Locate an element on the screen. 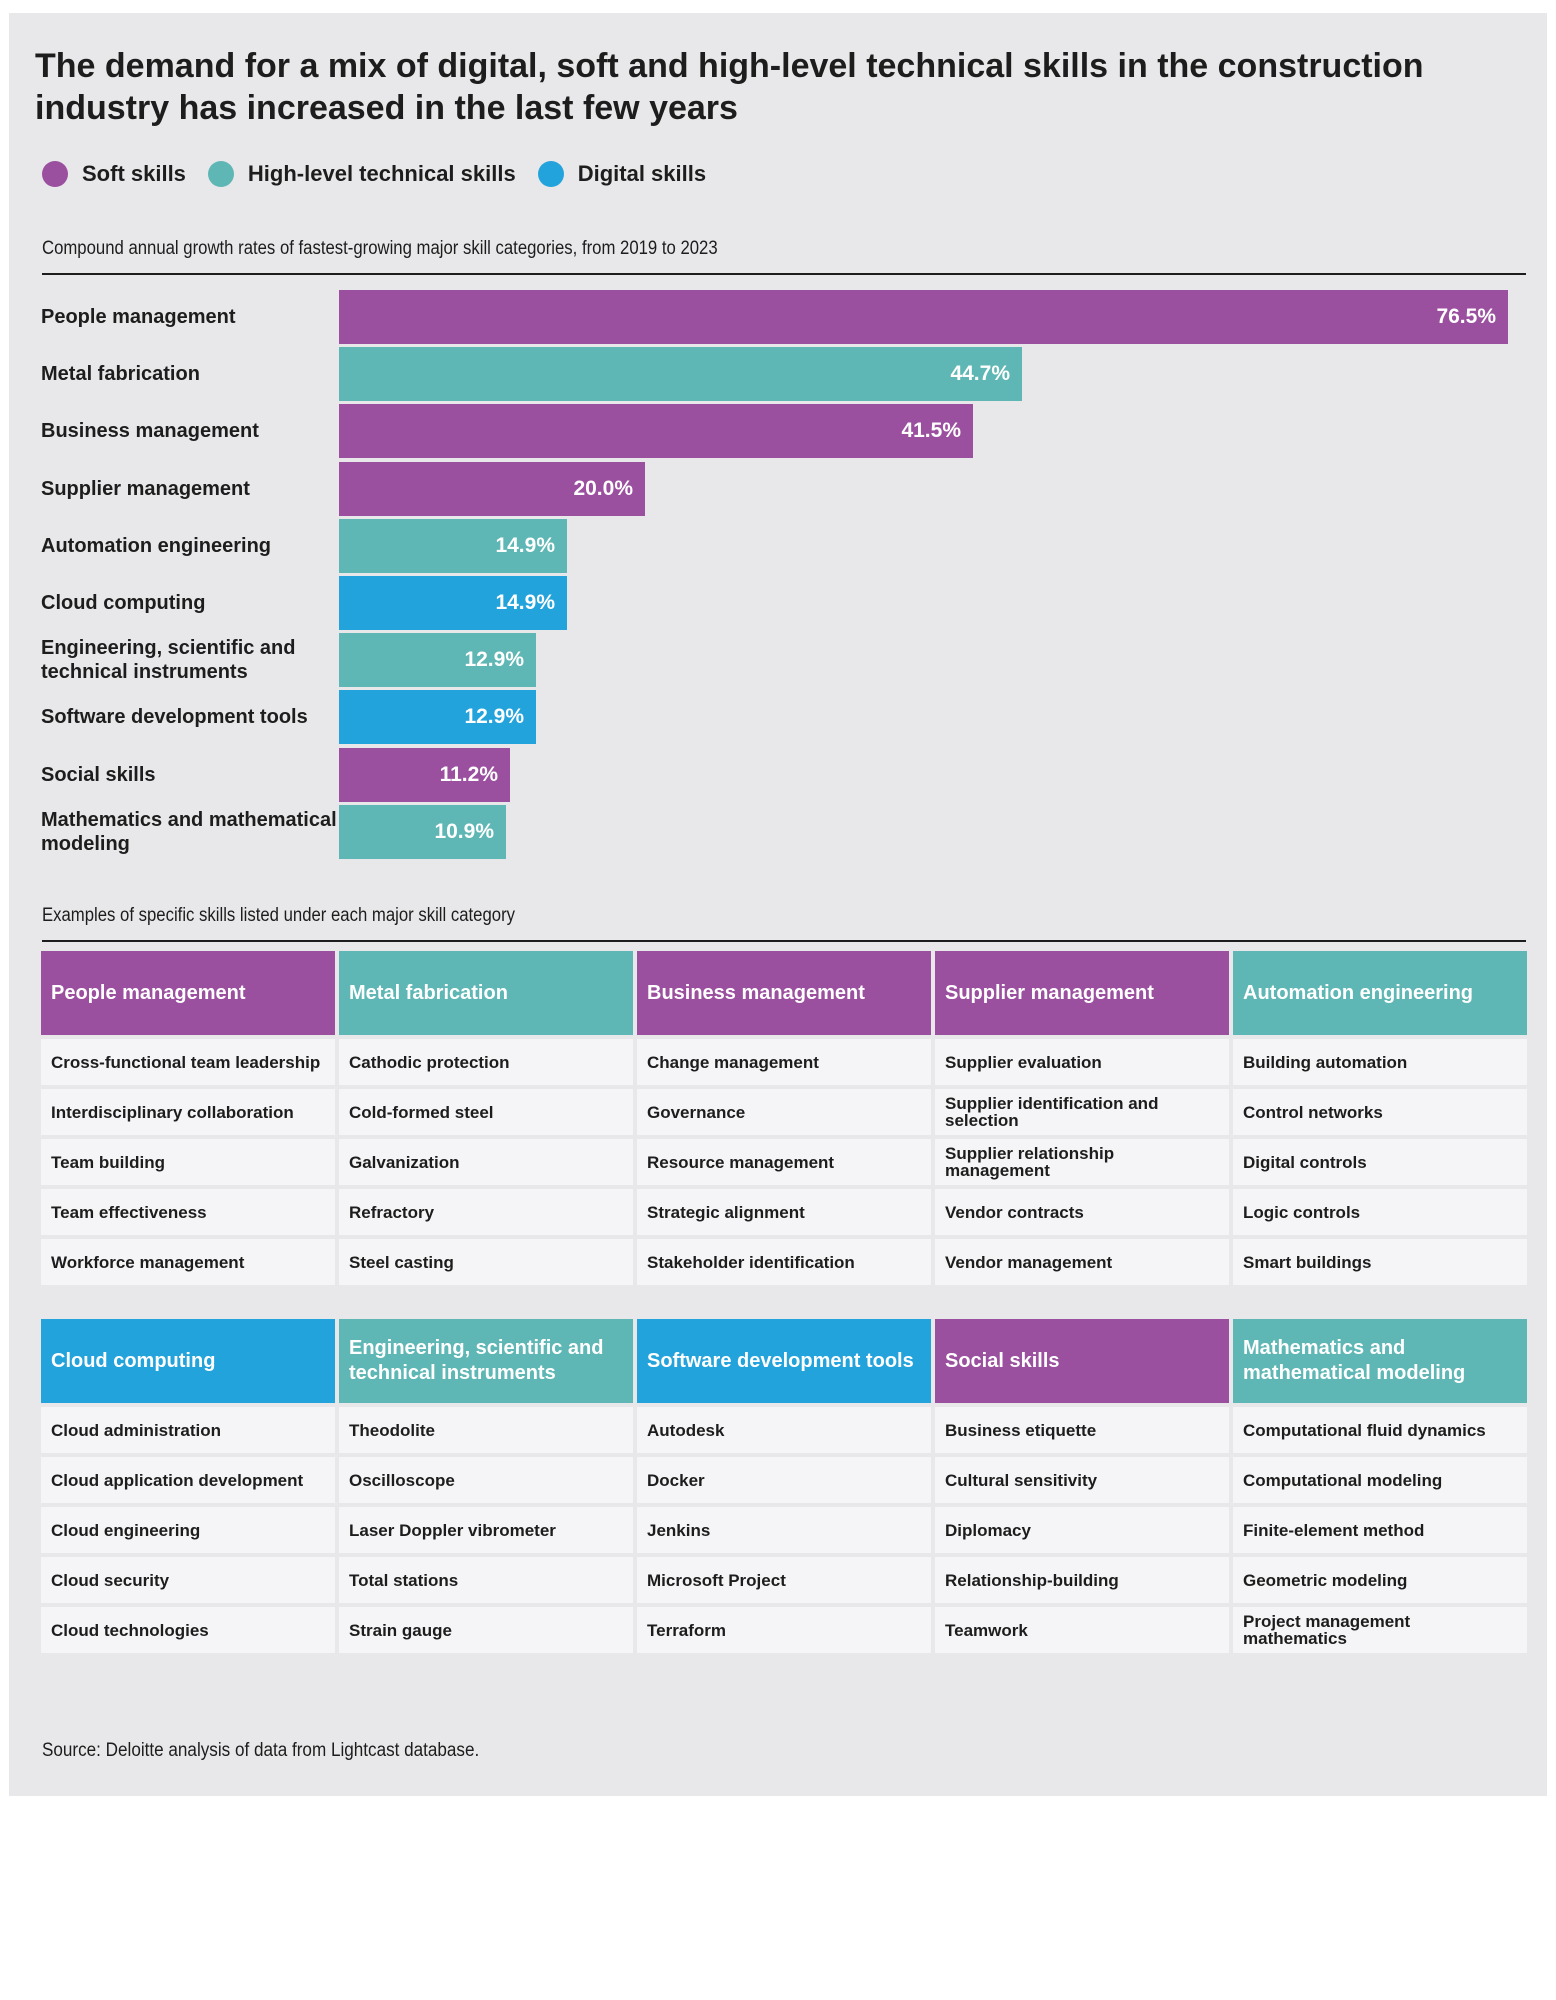 The image size is (1556, 2000). skill-cell: Digital controls is located at coordinates (1380, 1162).